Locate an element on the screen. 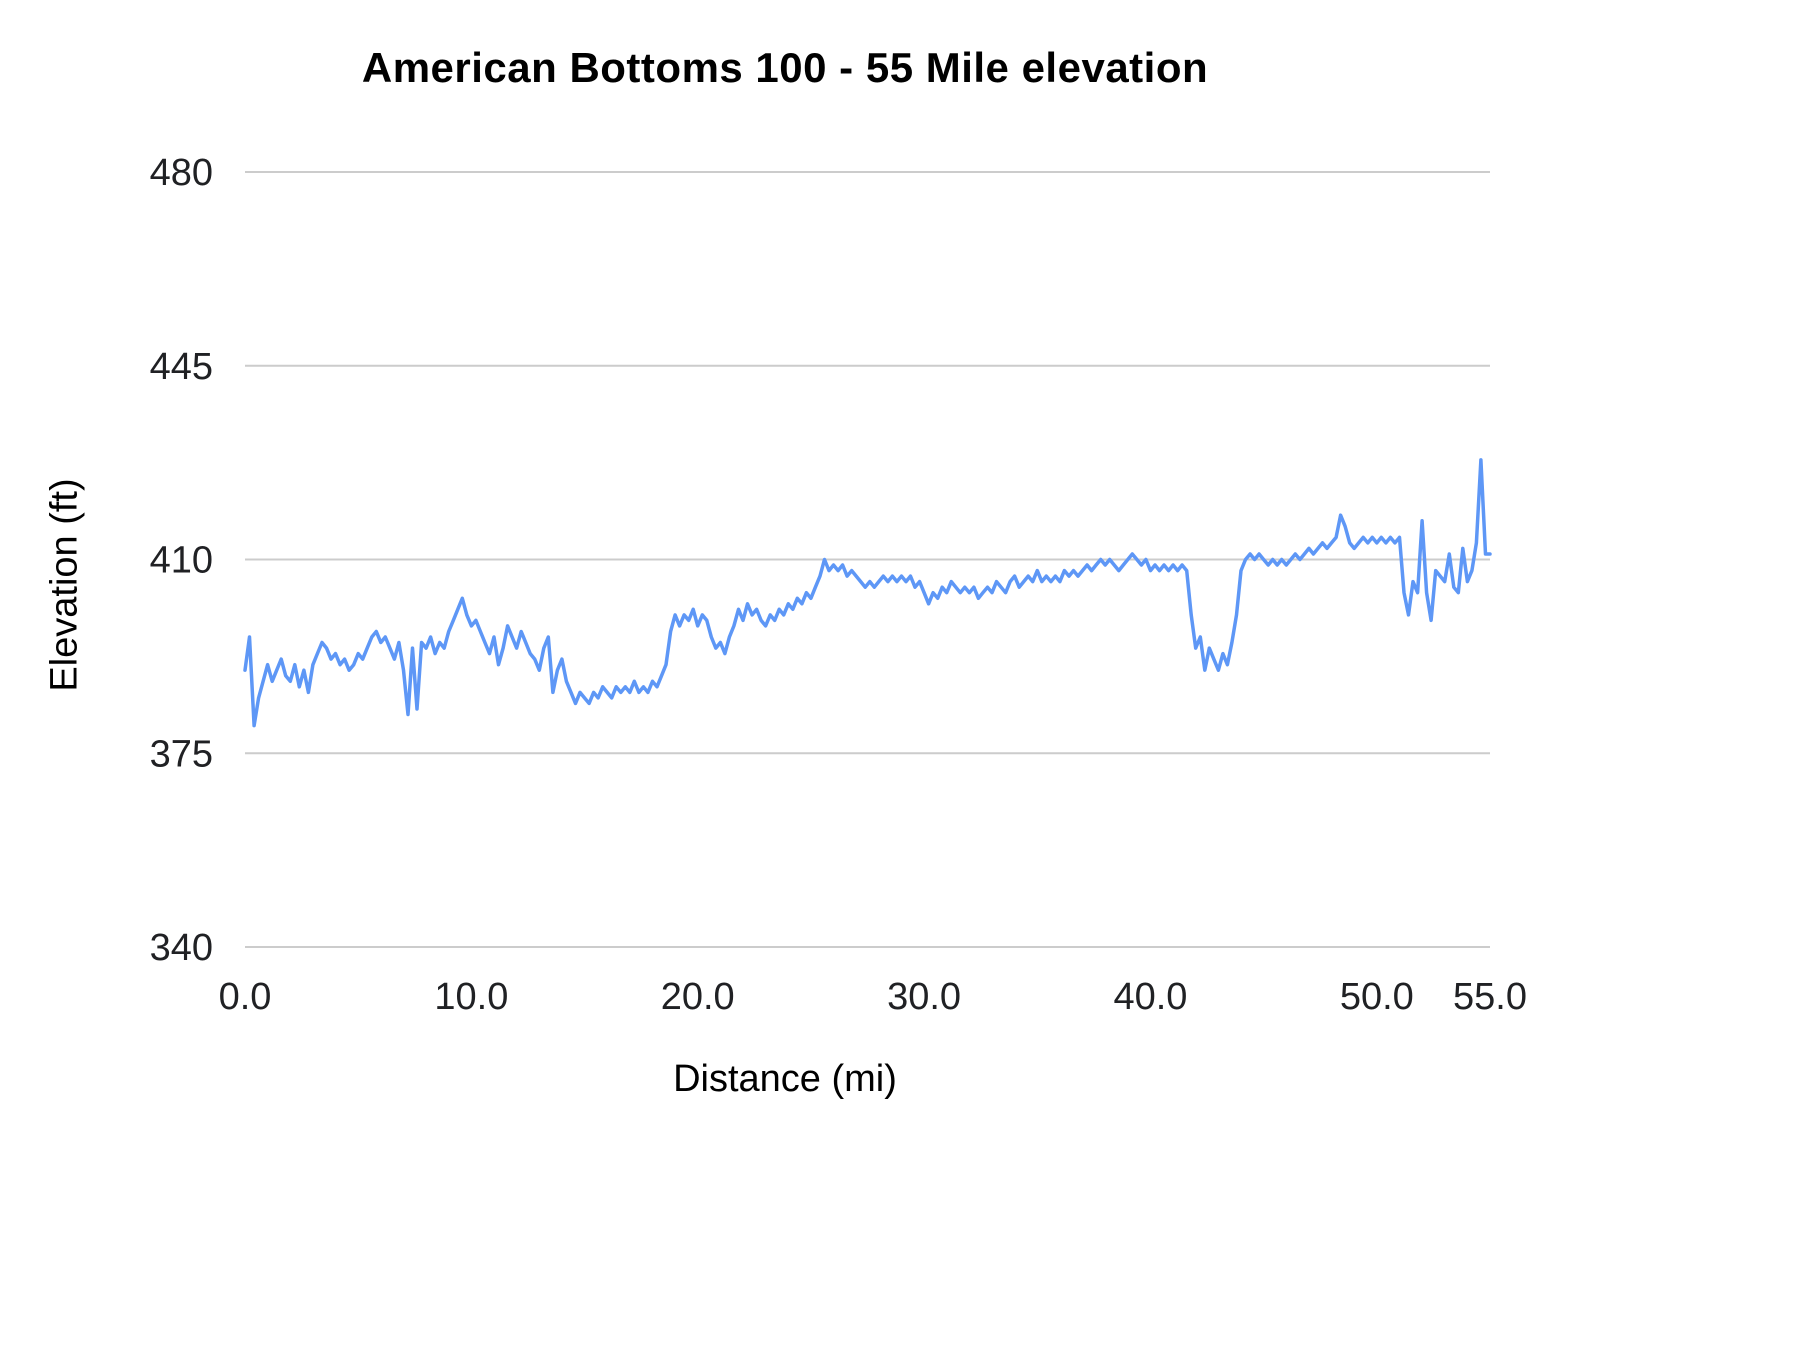  x-tick-label: 55.0 is located at coordinates (1490, 997).